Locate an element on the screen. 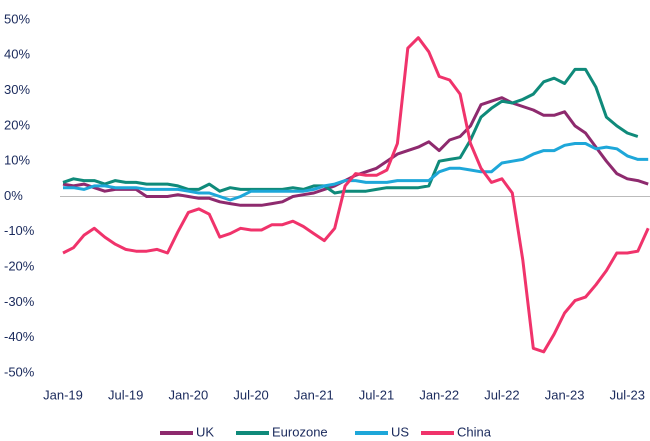 The image size is (650, 441). y-tick-label: -20% is located at coordinates (19, 266).